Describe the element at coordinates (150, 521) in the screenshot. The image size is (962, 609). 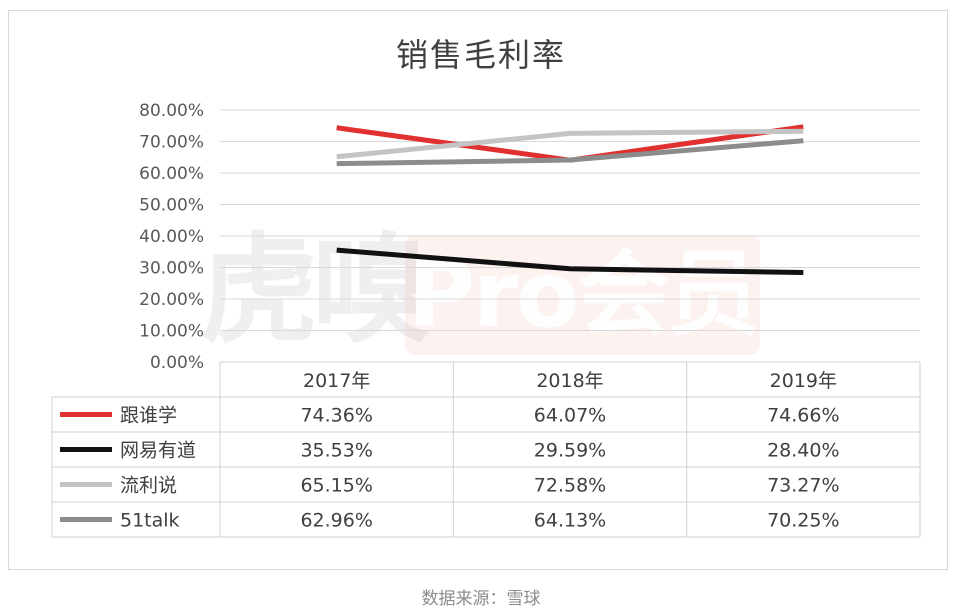
I see `legend-label: 51talk` at that location.